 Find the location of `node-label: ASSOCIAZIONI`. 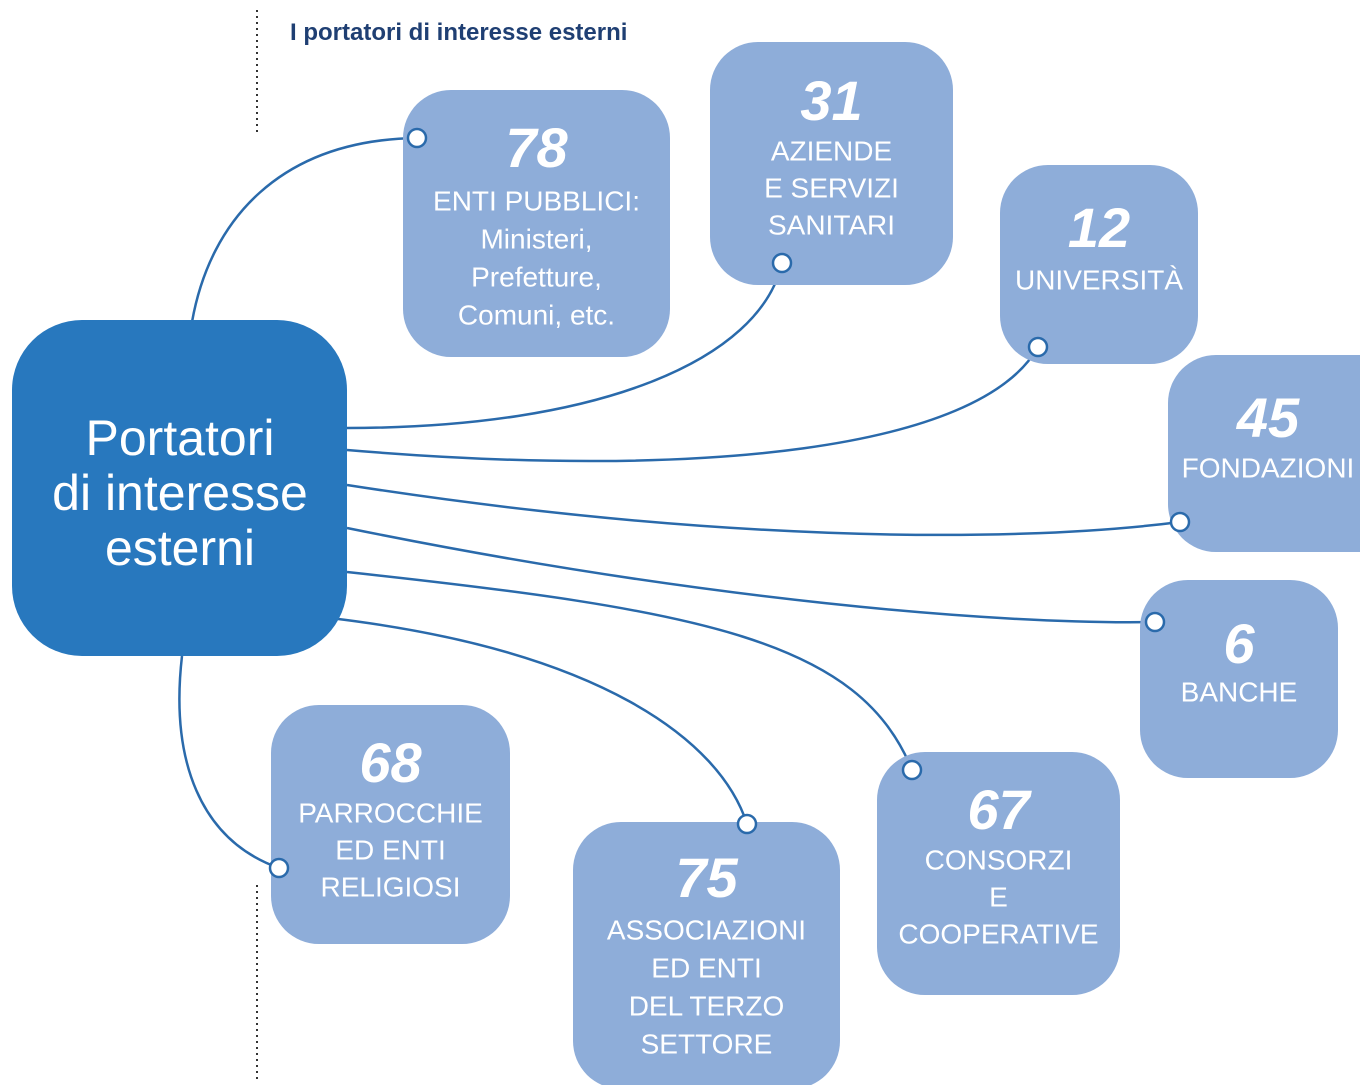

node-label: ASSOCIAZIONI is located at coordinates (706, 929).